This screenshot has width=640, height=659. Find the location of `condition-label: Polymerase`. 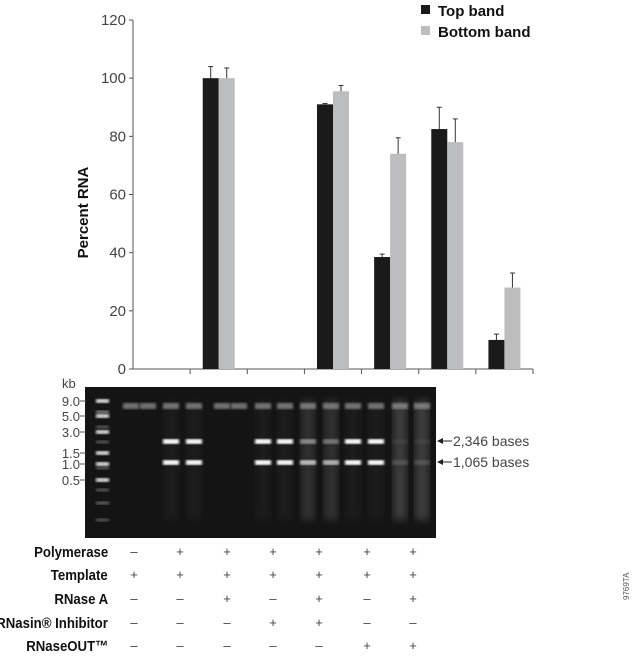

condition-label: Polymerase is located at coordinates (70, 552).